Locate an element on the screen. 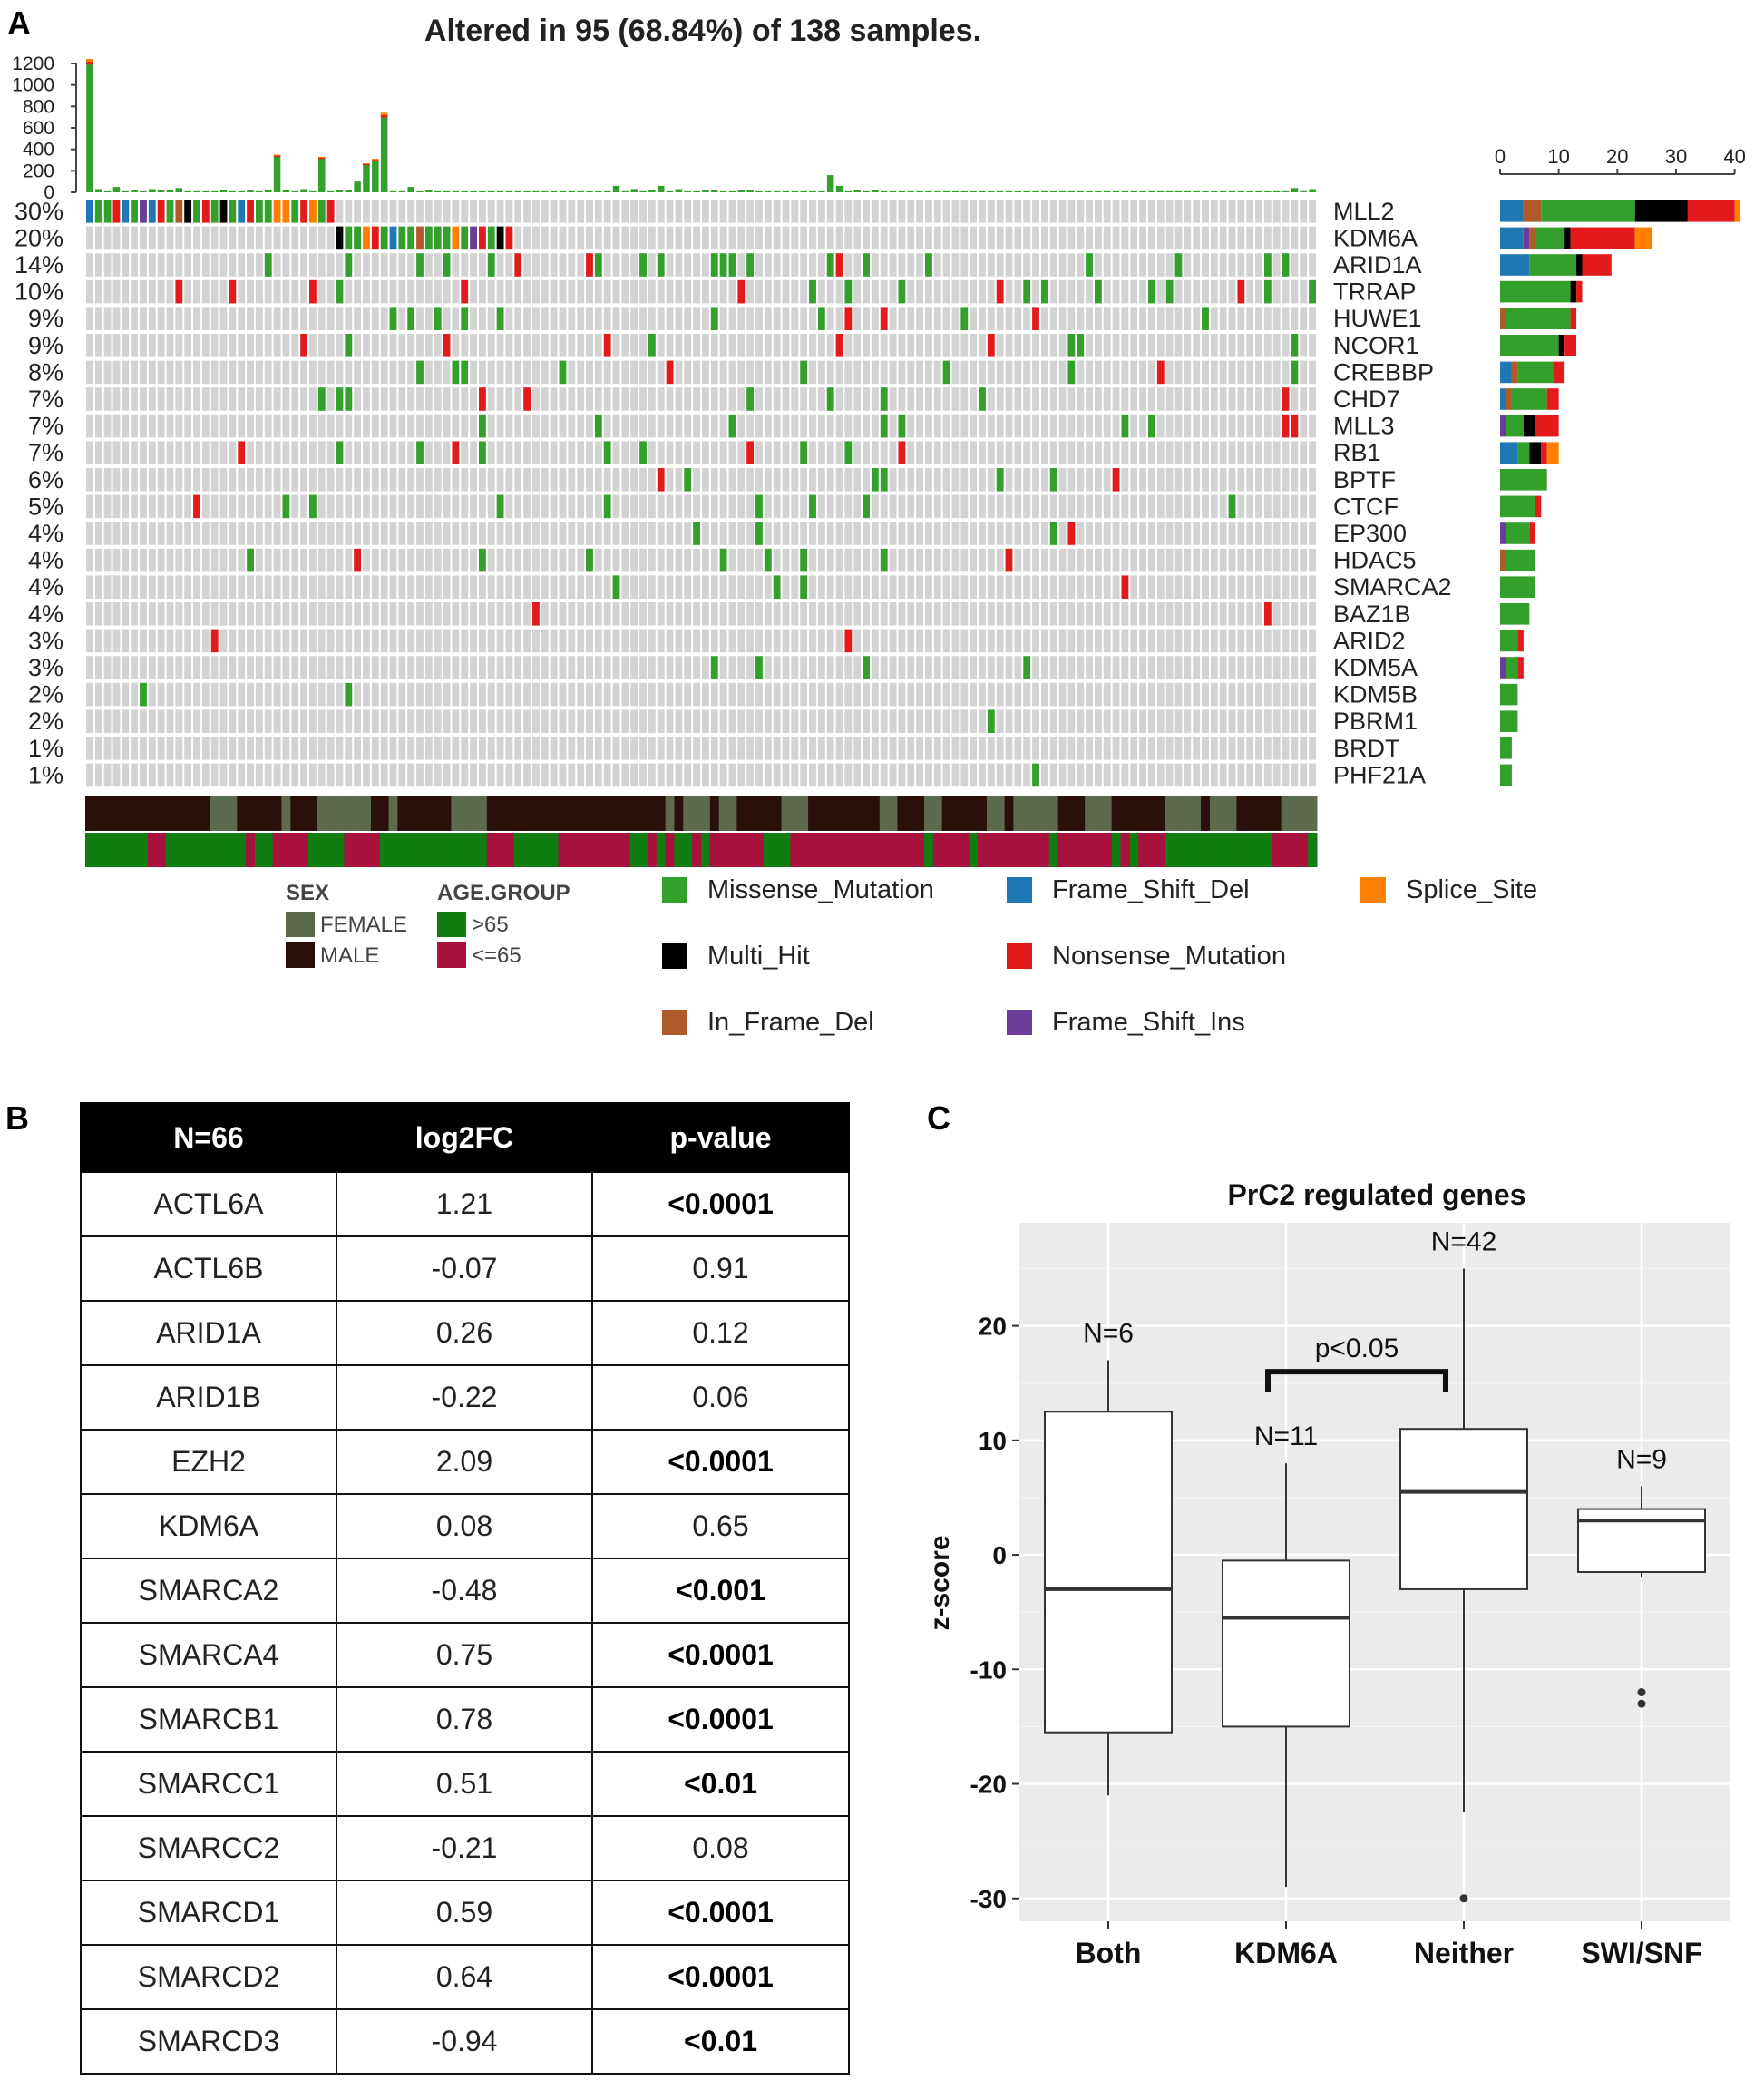  gene-axis-tick-label: 30 is located at coordinates (1676, 156).